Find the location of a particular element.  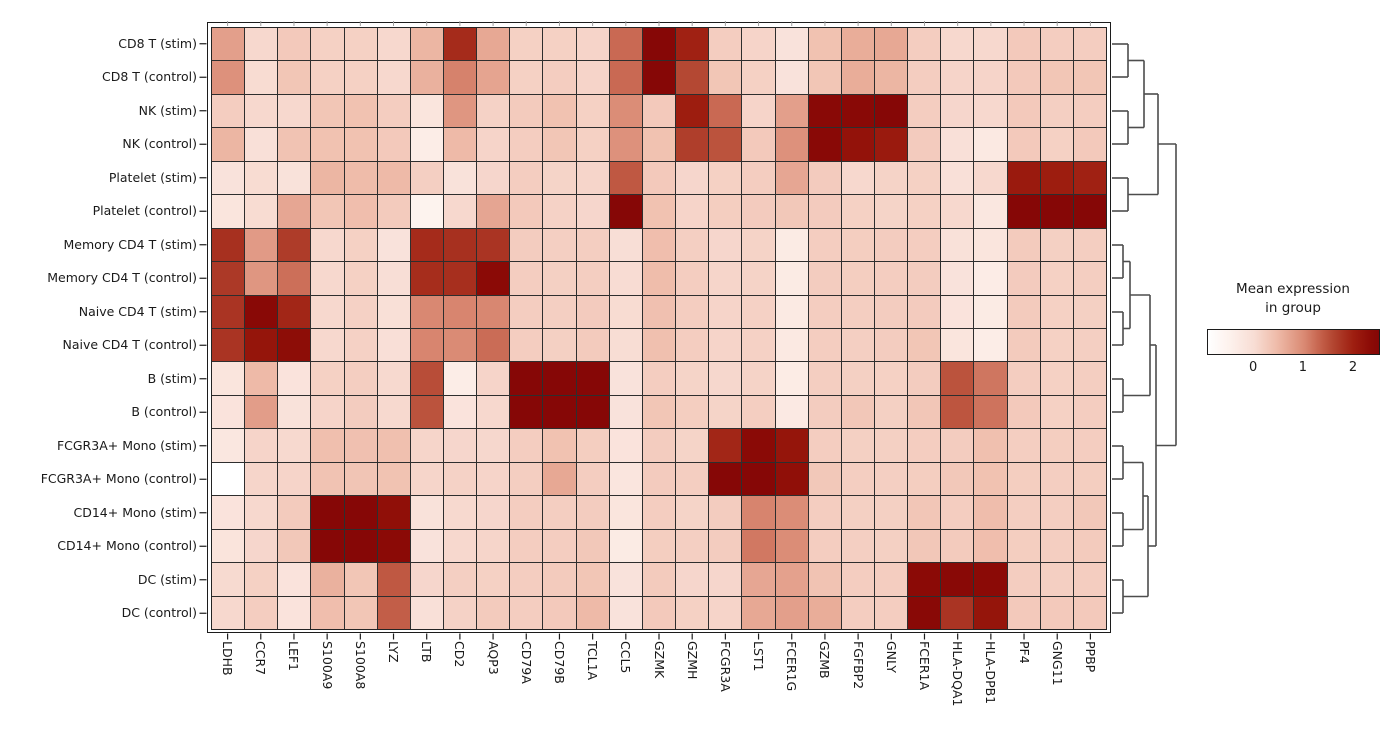

row-label: NK (stim) is located at coordinates (167, 110).